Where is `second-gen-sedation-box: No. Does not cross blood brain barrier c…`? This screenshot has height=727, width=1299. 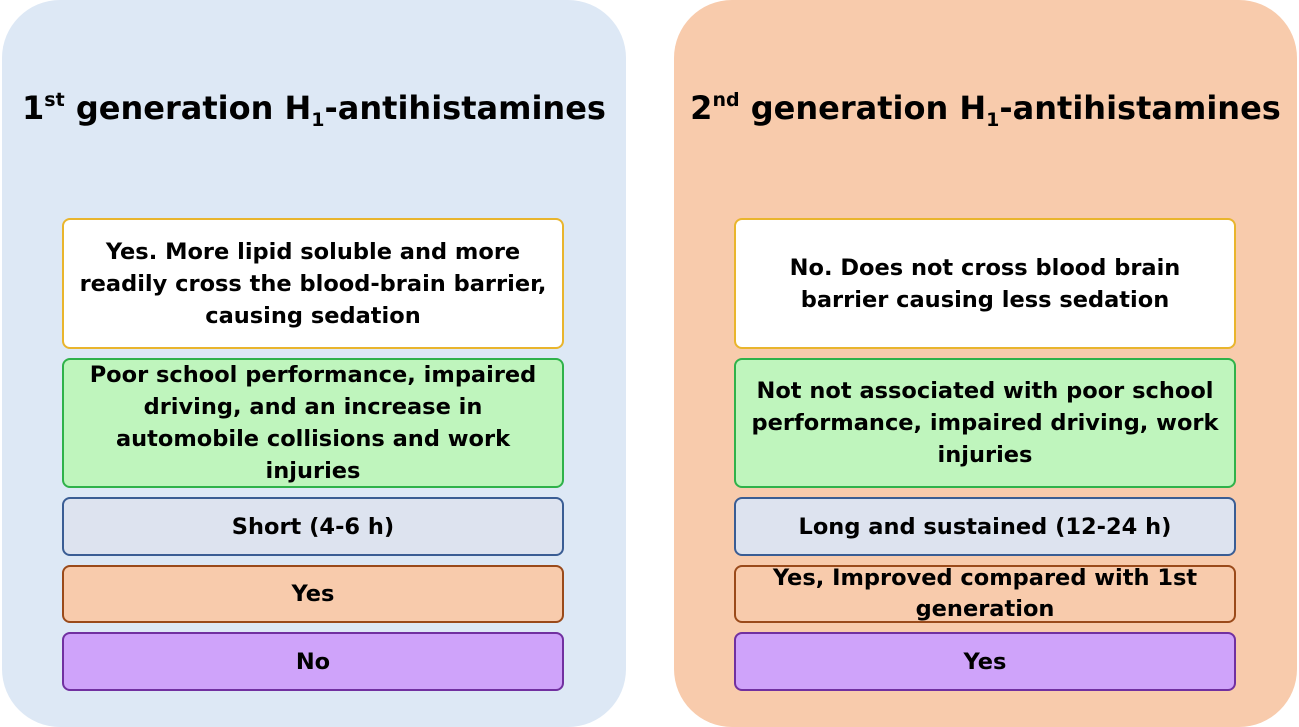
second-gen-sedation-box: No. Does not cross blood brain barrier c… is located at coordinates (985, 283).